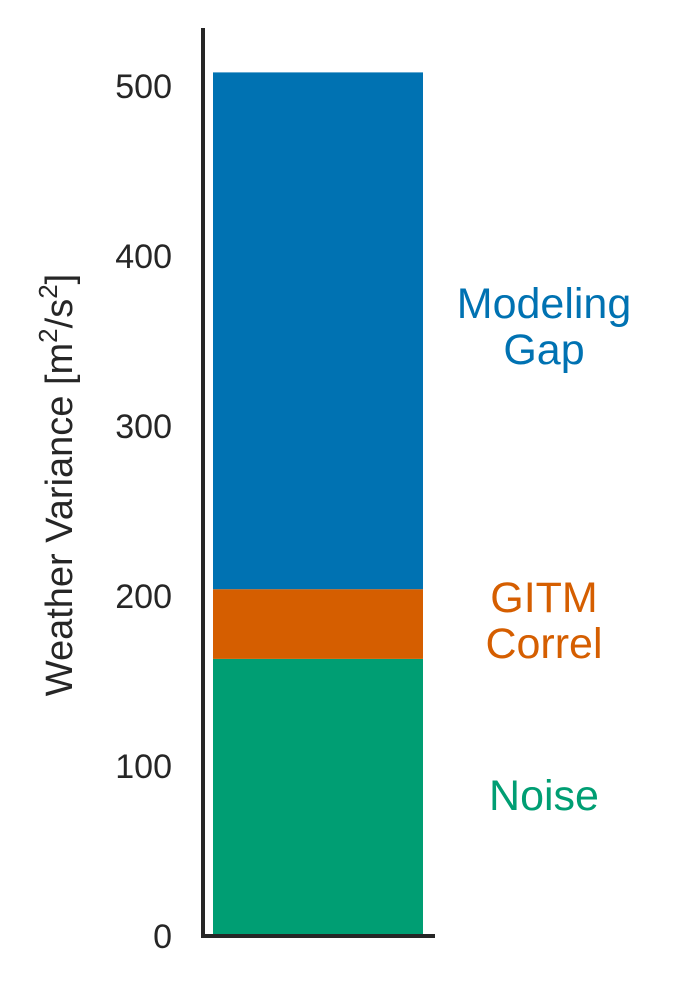  I want to click on y-axis-label: Weather Variance [m2/s2], so click(57, 485).